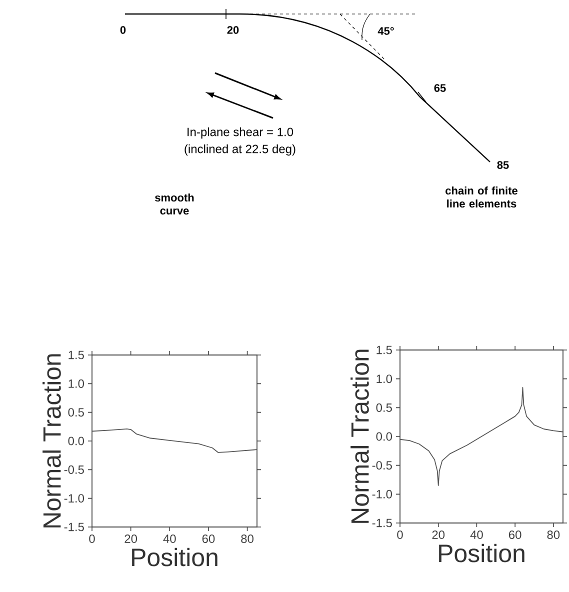 This screenshot has height=592, width=569. Describe the element at coordinates (503, 165) in the screenshot. I see `text: 85` at that location.